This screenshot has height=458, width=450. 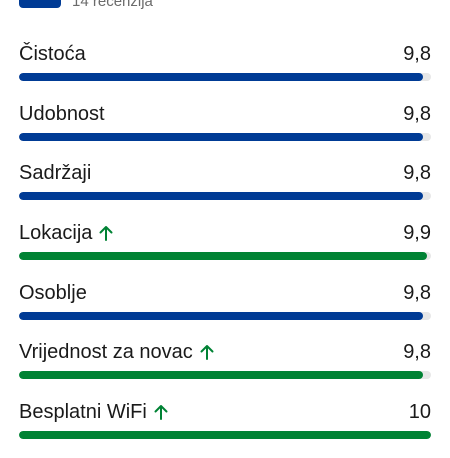 I want to click on rating-label: Besplatni WiFi, so click(x=83, y=412).